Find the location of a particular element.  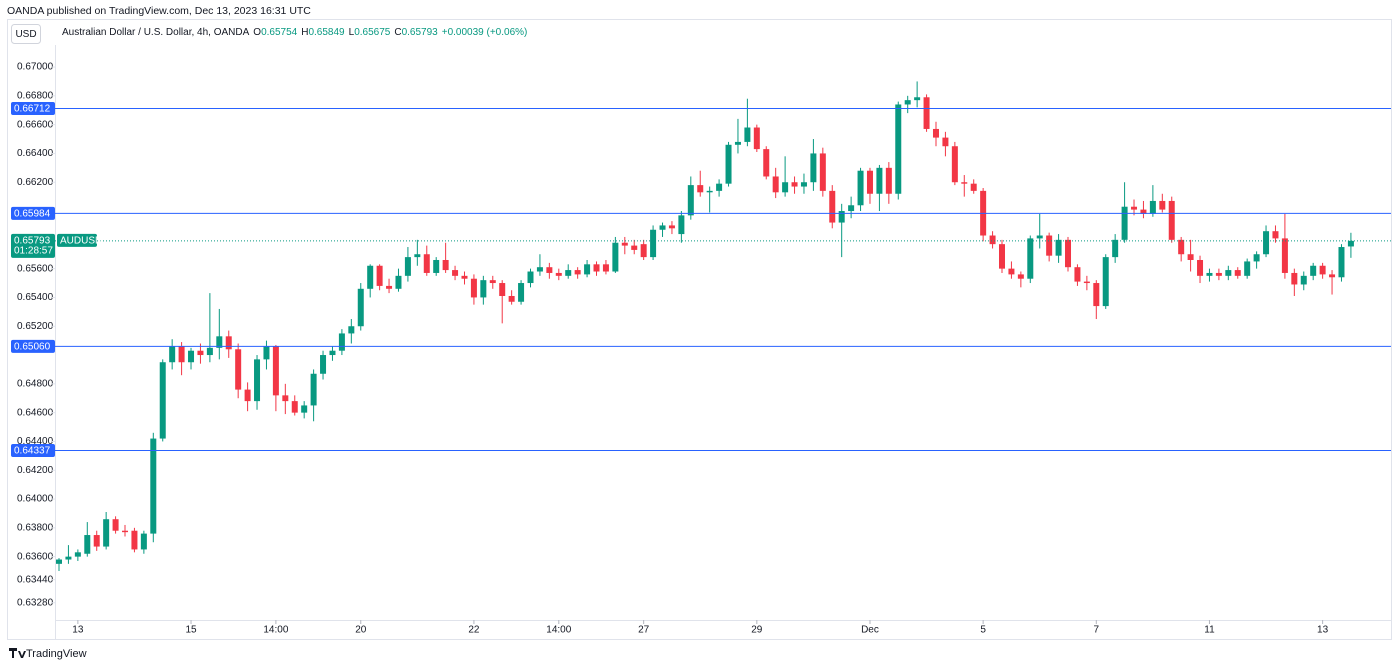

legend-field-value: 0.65675 is located at coordinates (372, 32).